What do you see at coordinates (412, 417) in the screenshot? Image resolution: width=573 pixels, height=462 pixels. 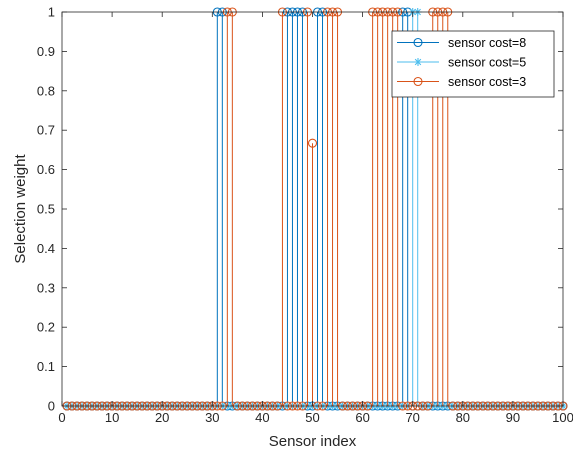 I see `x-tick-label: 70` at bounding box center [412, 417].